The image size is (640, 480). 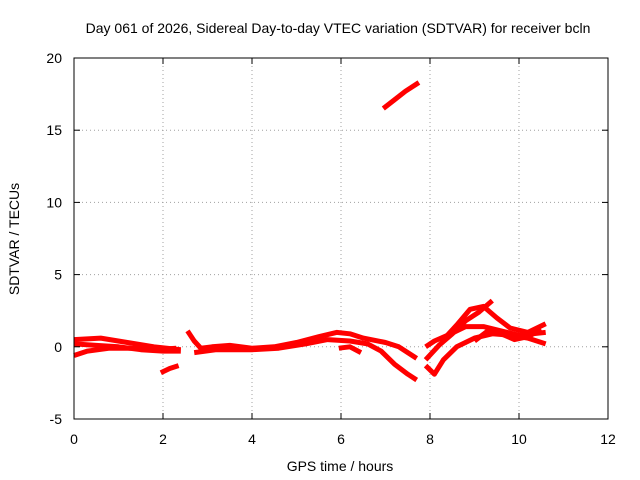 I want to click on x-tick-label: 2, so click(x=163, y=439).